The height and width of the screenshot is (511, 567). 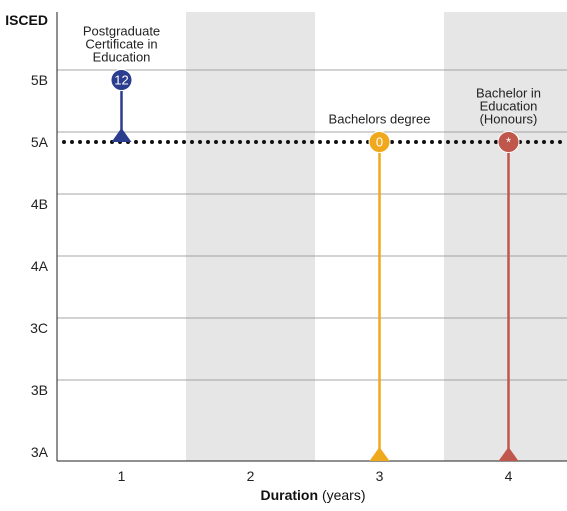 I want to click on x-axis-title-unit: (years), so click(x=344, y=495).